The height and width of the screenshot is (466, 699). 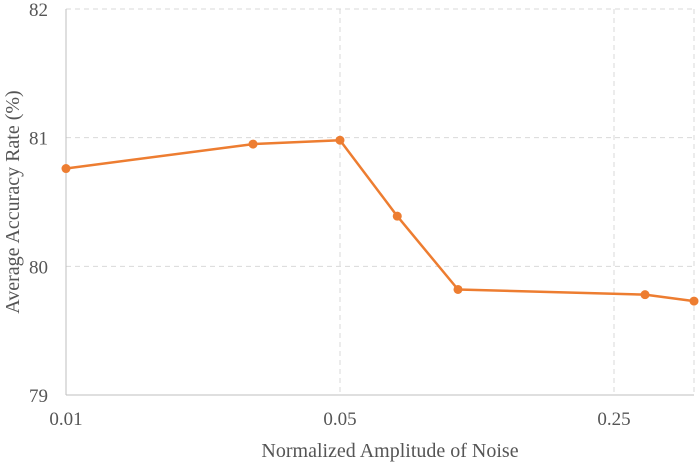 What do you see at coordinates (38, 139) in the screenshot?
I see `y-tick-label: 81` at bounding box center [38, 139].